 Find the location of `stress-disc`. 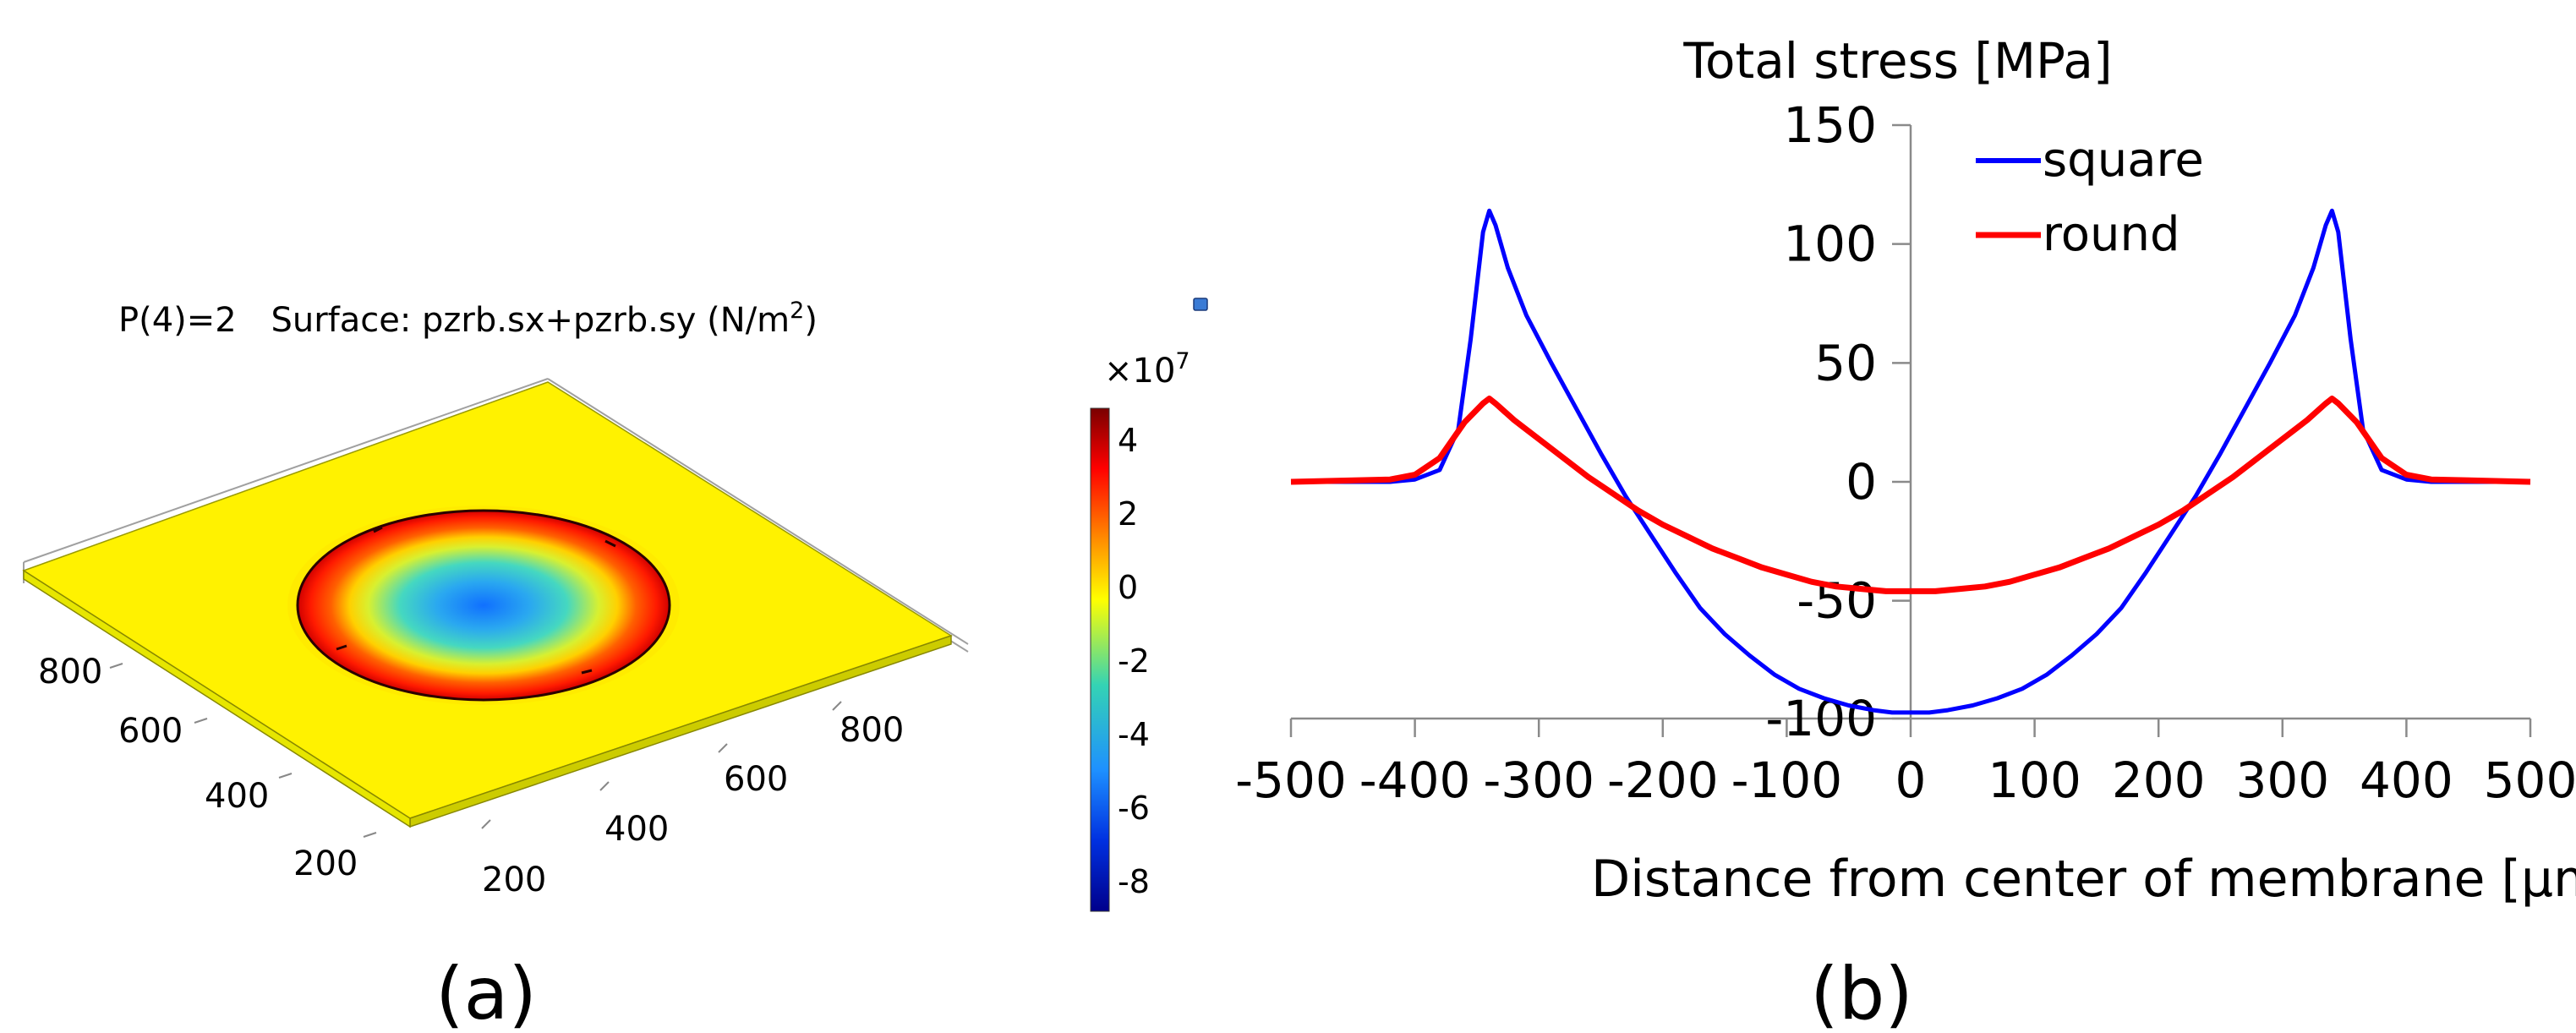

stress-disc is located at coordinates (483, 605).